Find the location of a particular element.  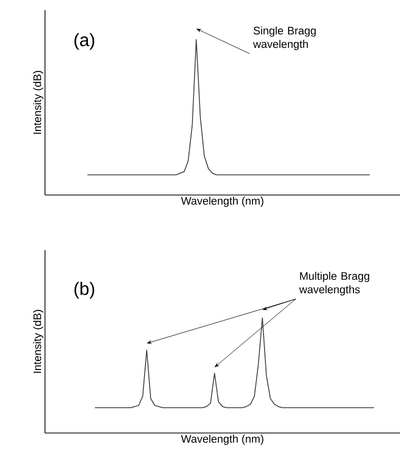

text: (b) is located at coordinates (84, 290).